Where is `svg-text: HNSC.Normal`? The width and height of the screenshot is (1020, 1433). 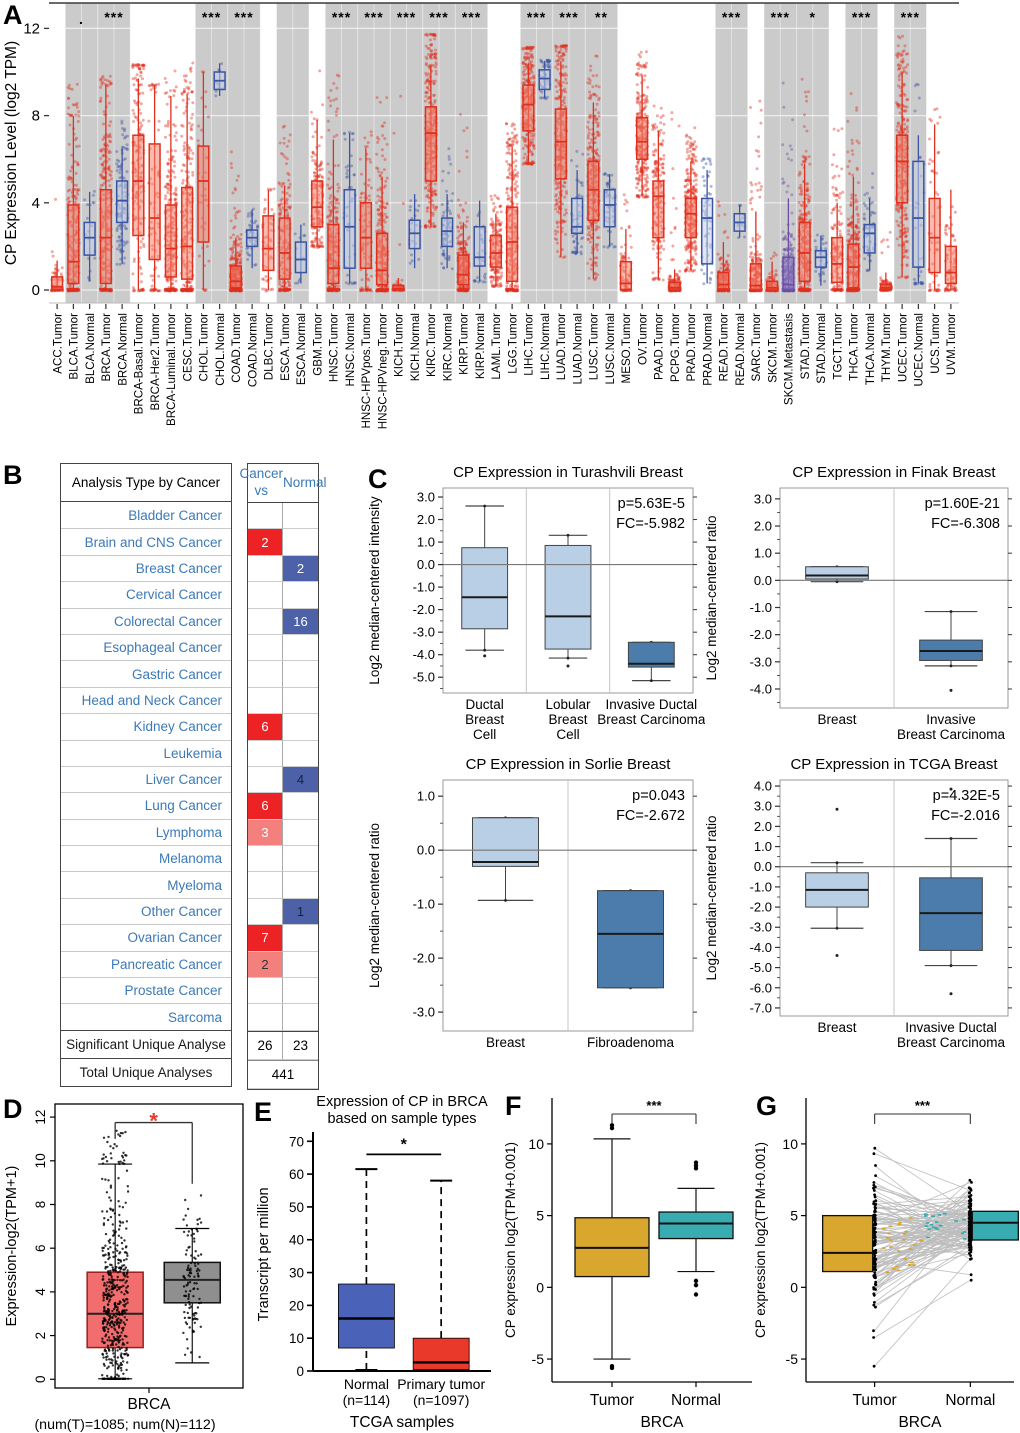 svg-text: HNSC.Normal is located at coordinates (350, 349).